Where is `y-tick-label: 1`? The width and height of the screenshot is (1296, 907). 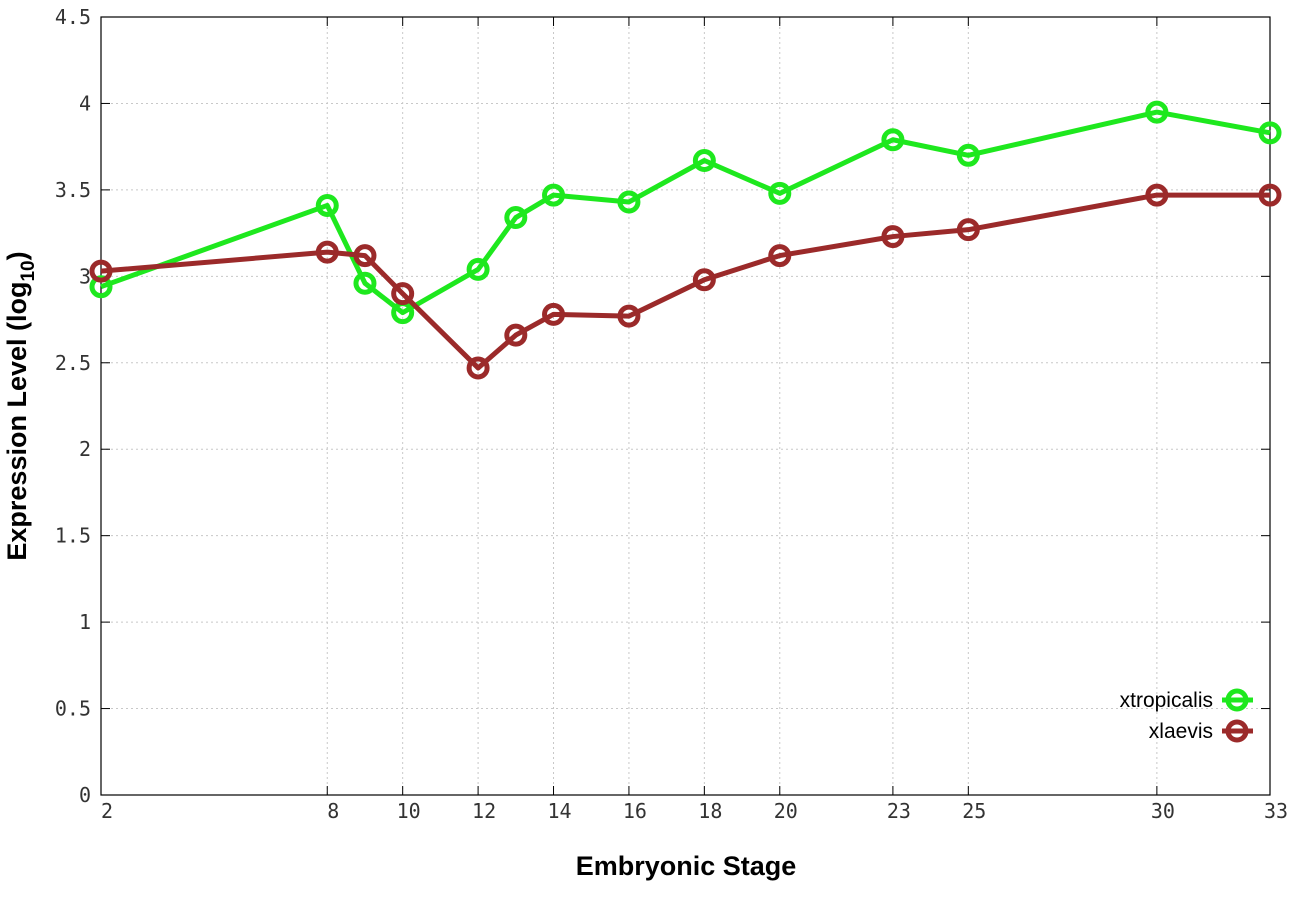 y-tick-label: 1 is located at coordinates (85, 622).